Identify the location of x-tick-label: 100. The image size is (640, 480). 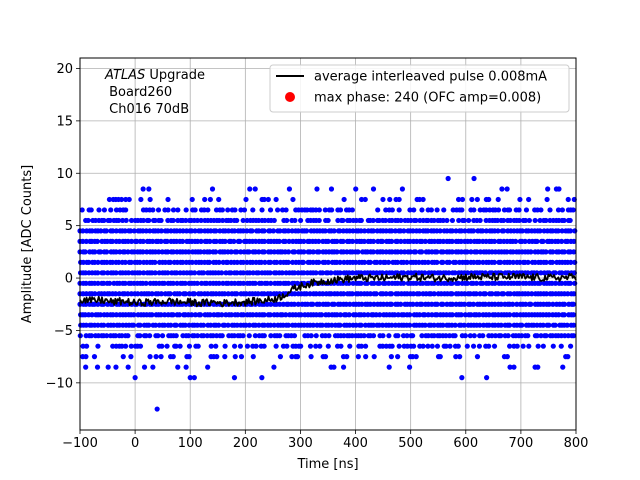
(190, 443).